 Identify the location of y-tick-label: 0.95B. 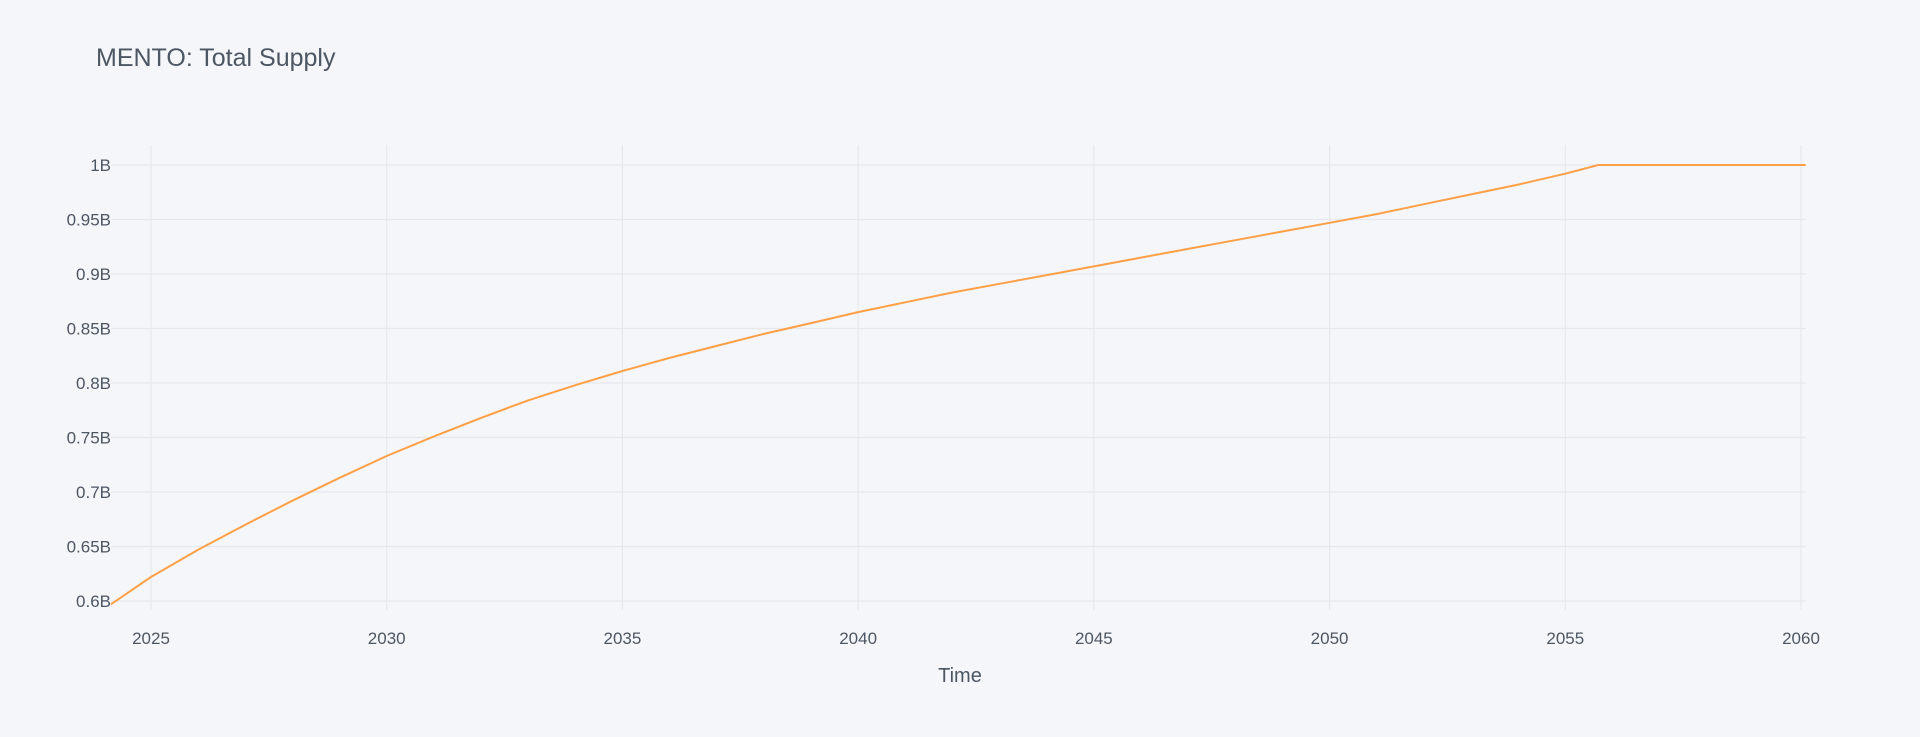
(89, 220).